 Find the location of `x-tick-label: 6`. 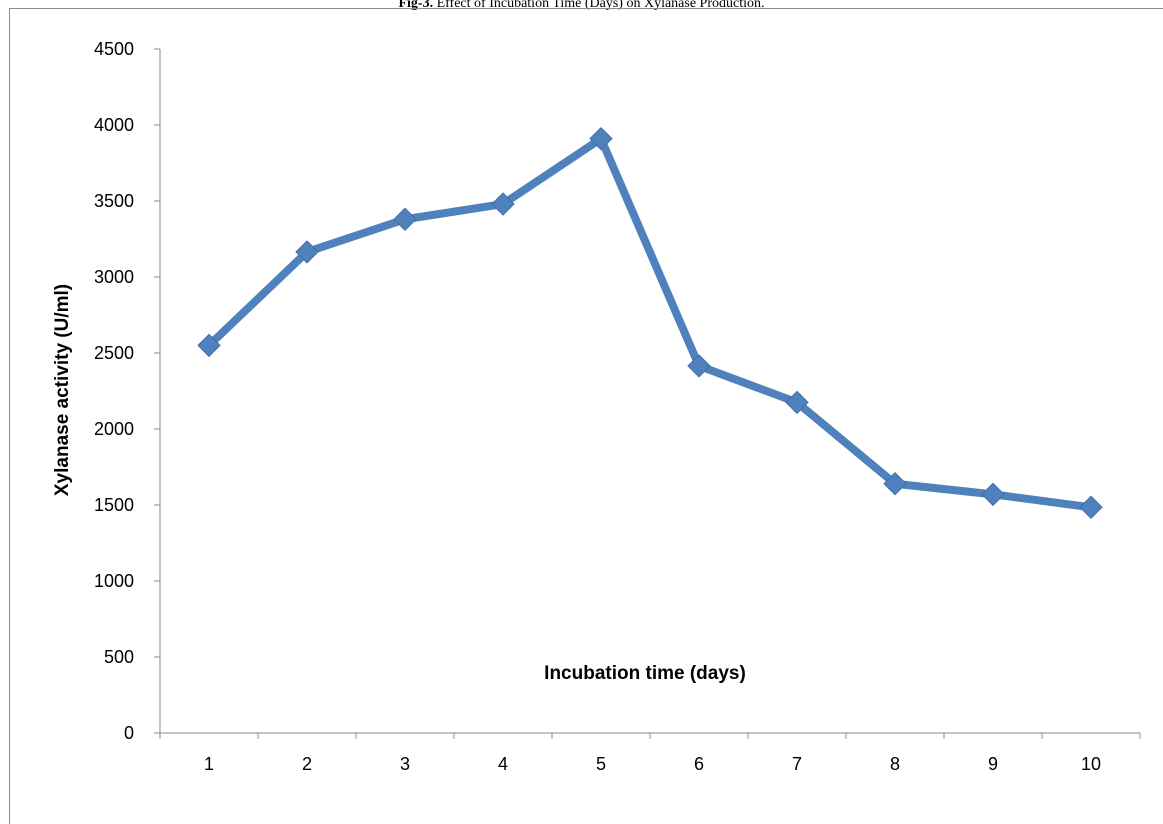

x-tick-label: 6 is located at coordinates (699, 764).